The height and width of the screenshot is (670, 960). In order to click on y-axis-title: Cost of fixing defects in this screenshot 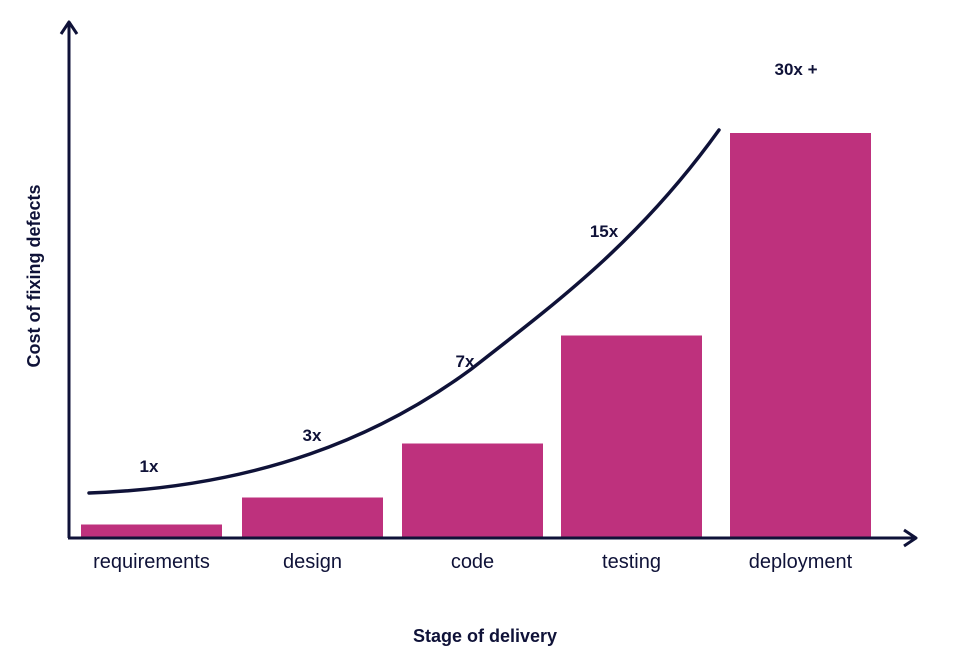, I will do `click(34, 275)`.